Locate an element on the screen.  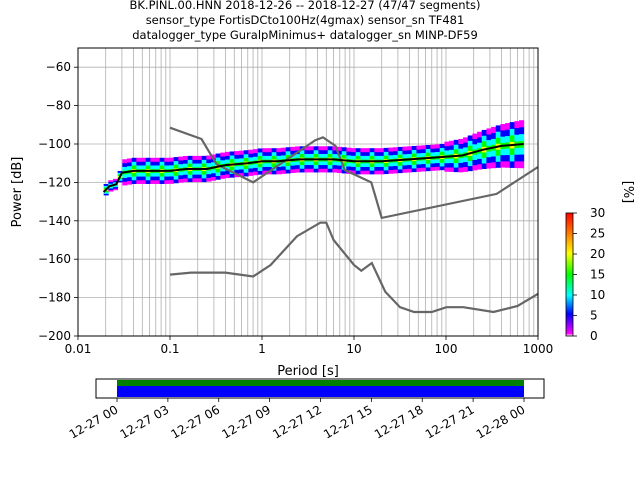
colorbar-tick-label: 0 is located at coordinates (594, 336).